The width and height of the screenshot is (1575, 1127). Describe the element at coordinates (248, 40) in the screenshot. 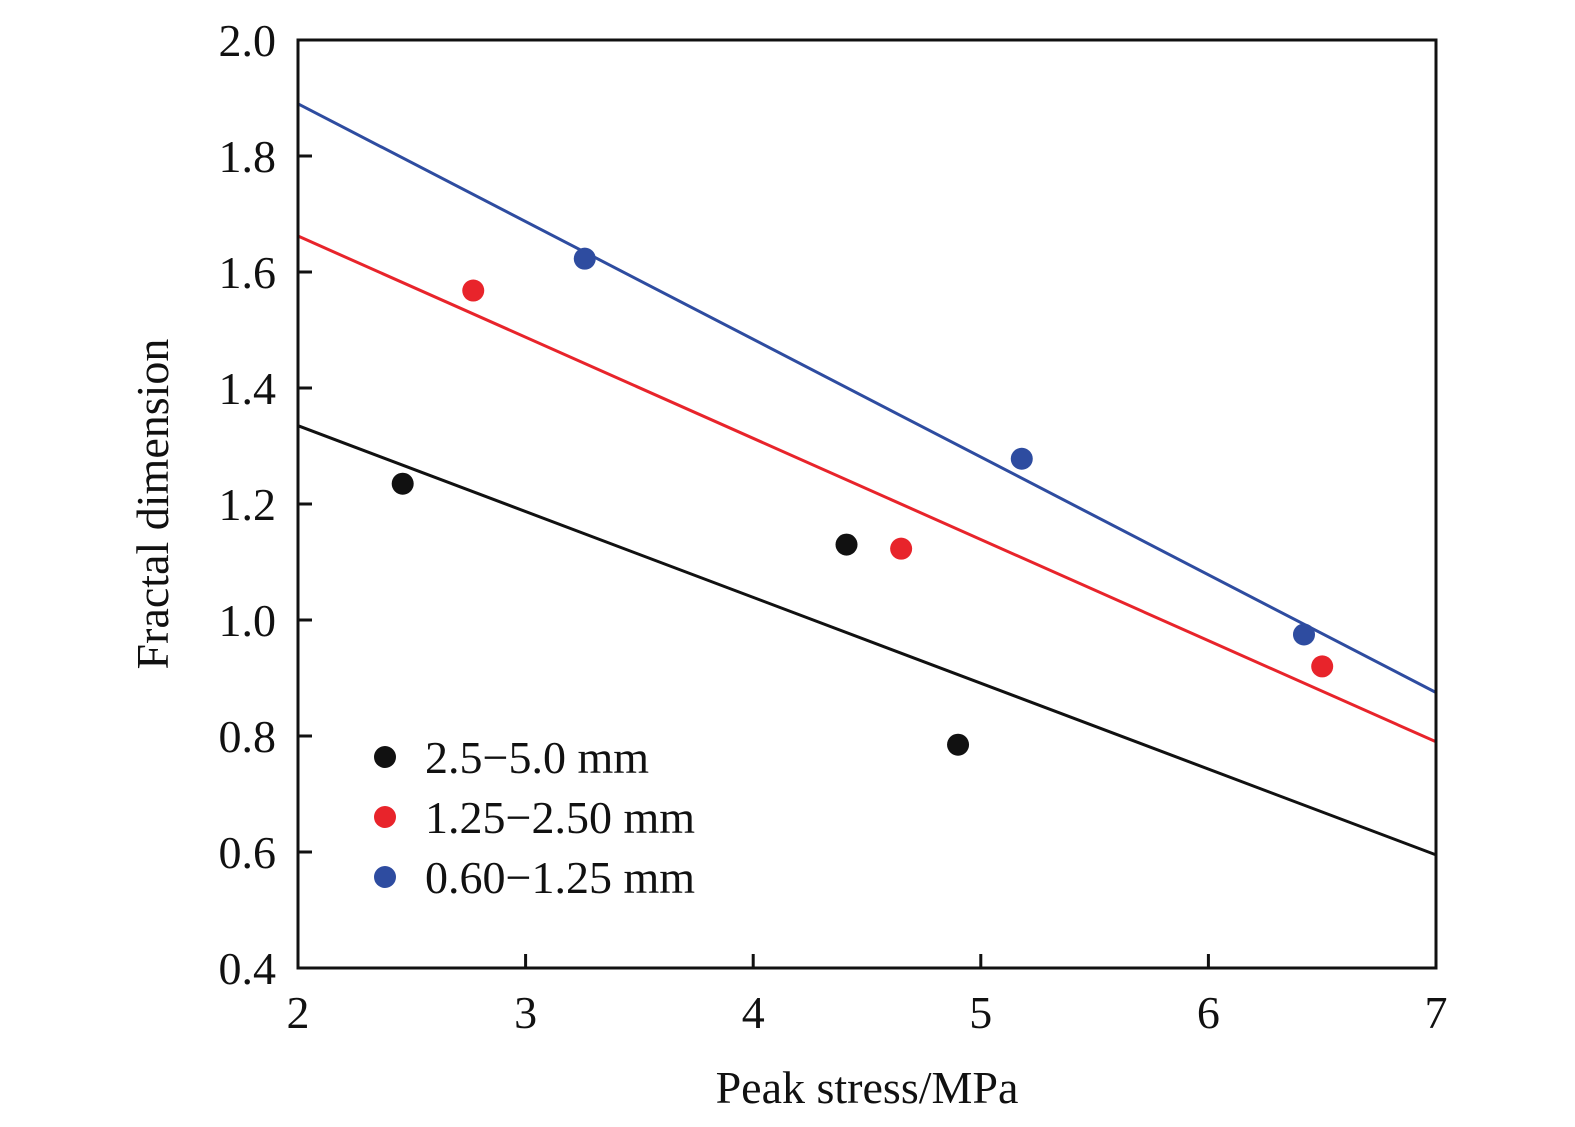

I see `y-tick-label: 2.0` at that location.